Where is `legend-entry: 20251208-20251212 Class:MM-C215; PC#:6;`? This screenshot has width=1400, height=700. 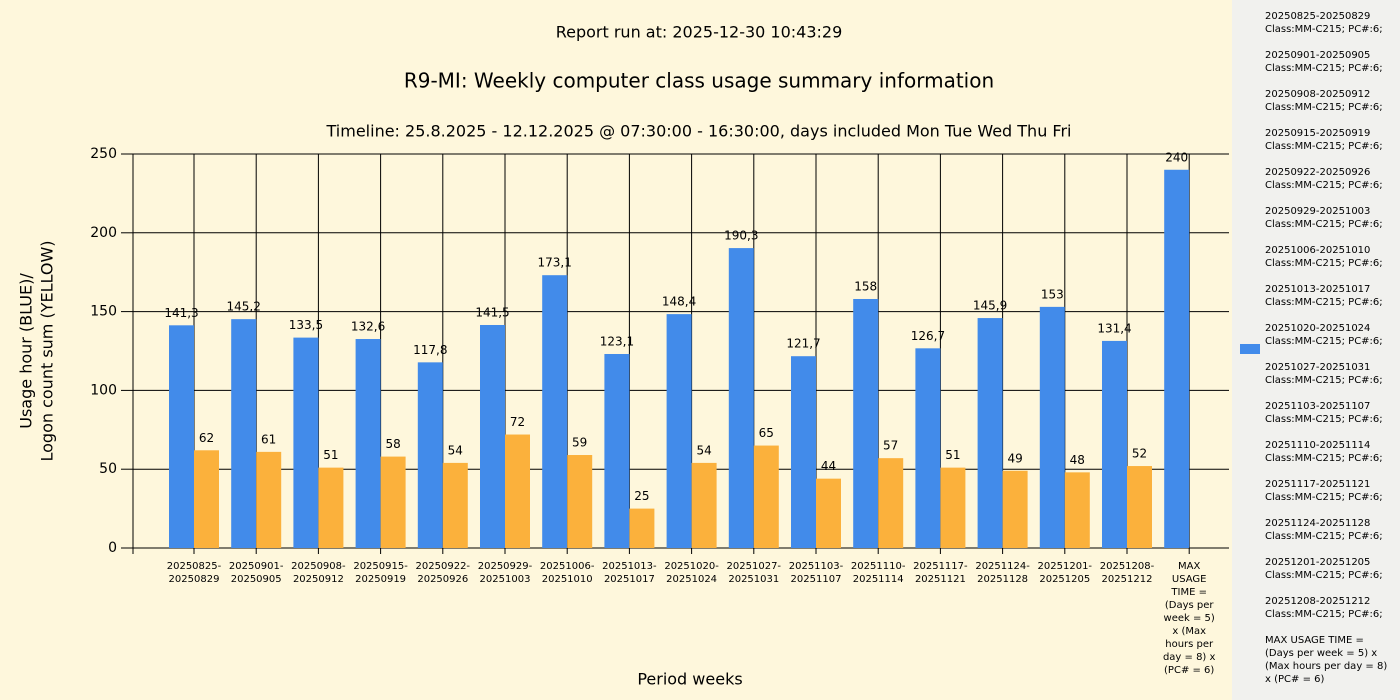 legend-entry: 20251208-20251212 Class:MM-C215; PC#:6; is located at coordinates (1330, 608).